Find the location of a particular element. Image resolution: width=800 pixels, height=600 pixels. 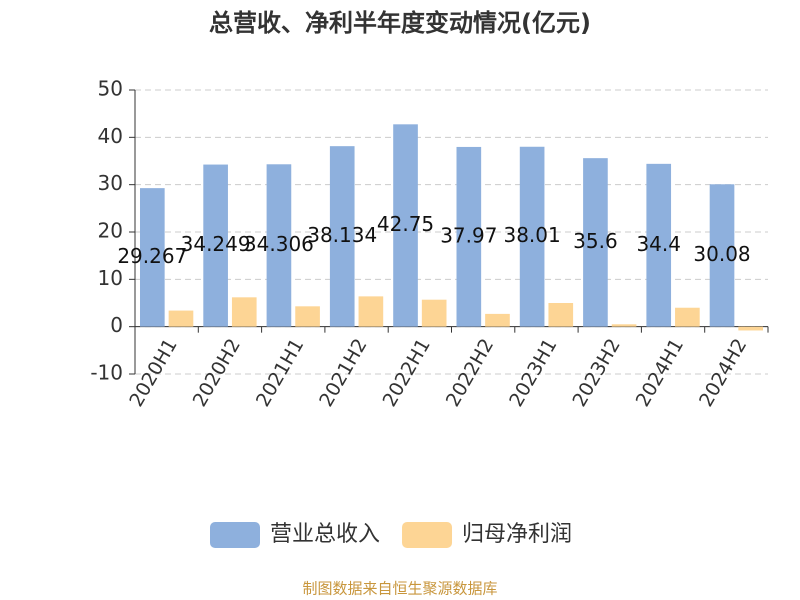

data-label: 29.267 is located at coordinates (152, 256).